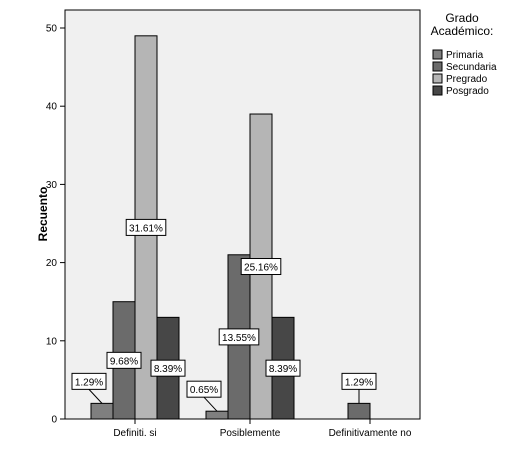  Describe the element at coordinates (462, 31) in the screenshot. I see `legend-title: Académico:` at that location.